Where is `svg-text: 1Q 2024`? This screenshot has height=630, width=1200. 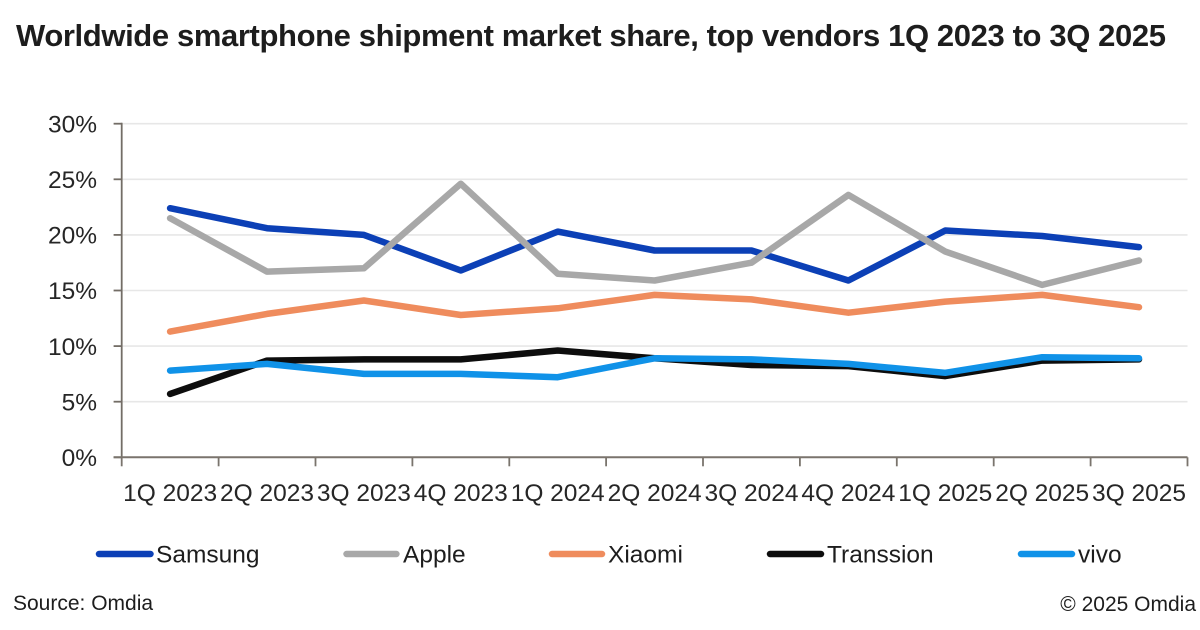 svg-text: 1Q 2024 is located at coordinates (558, 493).